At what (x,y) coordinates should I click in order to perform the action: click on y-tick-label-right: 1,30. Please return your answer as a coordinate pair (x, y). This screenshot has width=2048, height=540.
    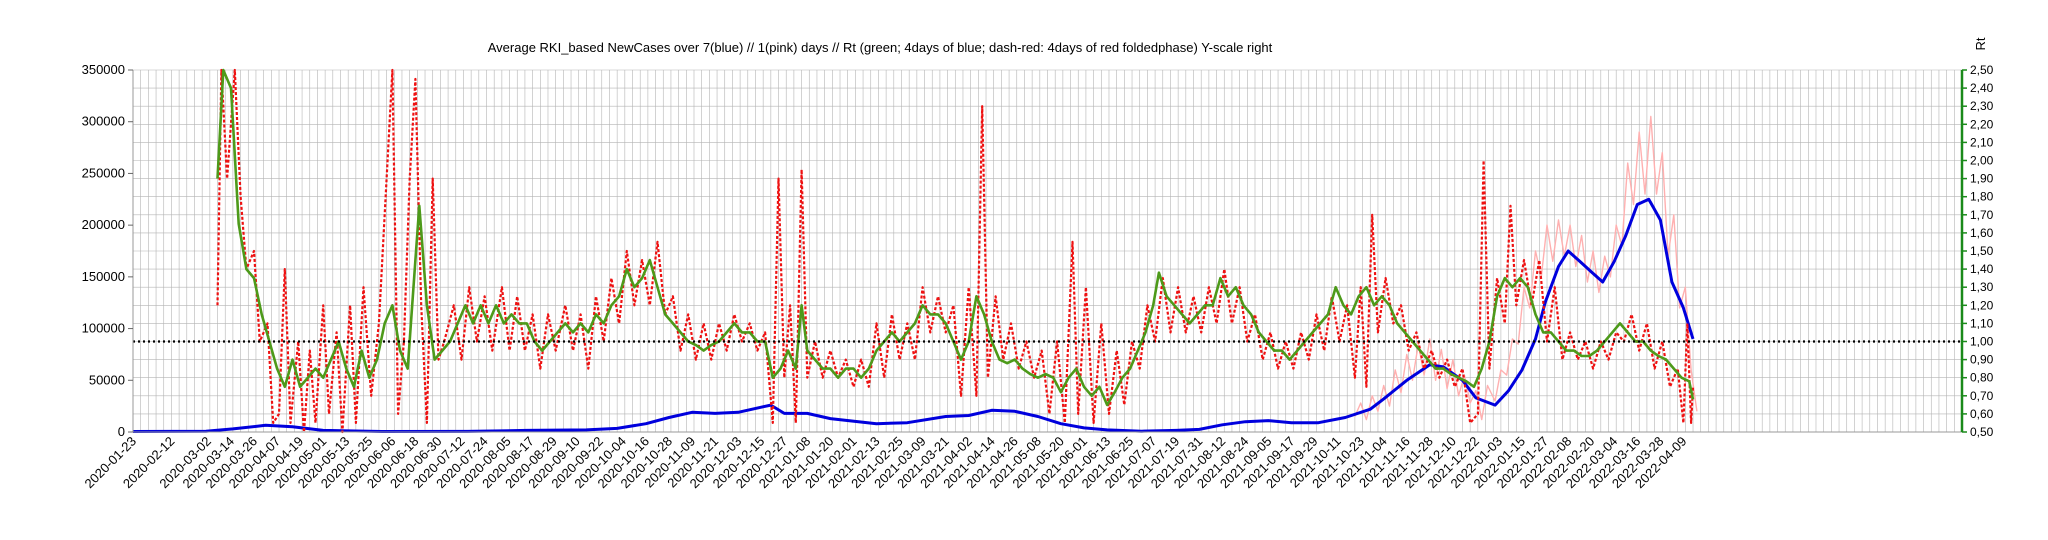
    Looking at the image, I should click on (1982, 287).